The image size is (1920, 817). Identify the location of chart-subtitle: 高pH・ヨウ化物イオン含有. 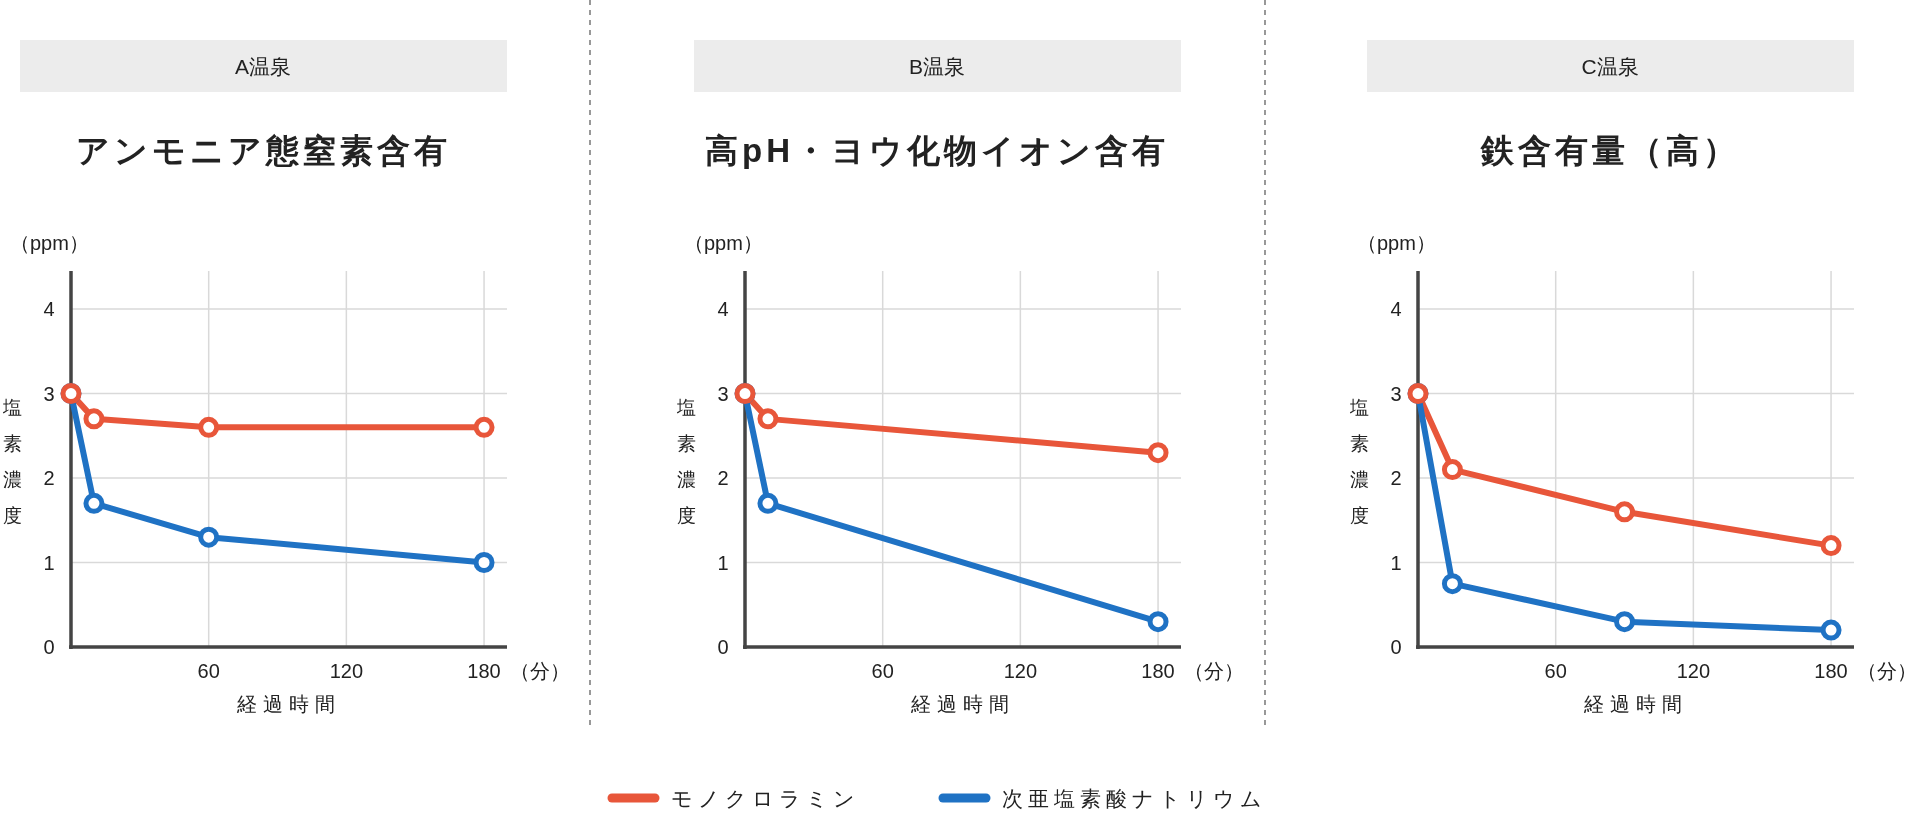
(937, 150).